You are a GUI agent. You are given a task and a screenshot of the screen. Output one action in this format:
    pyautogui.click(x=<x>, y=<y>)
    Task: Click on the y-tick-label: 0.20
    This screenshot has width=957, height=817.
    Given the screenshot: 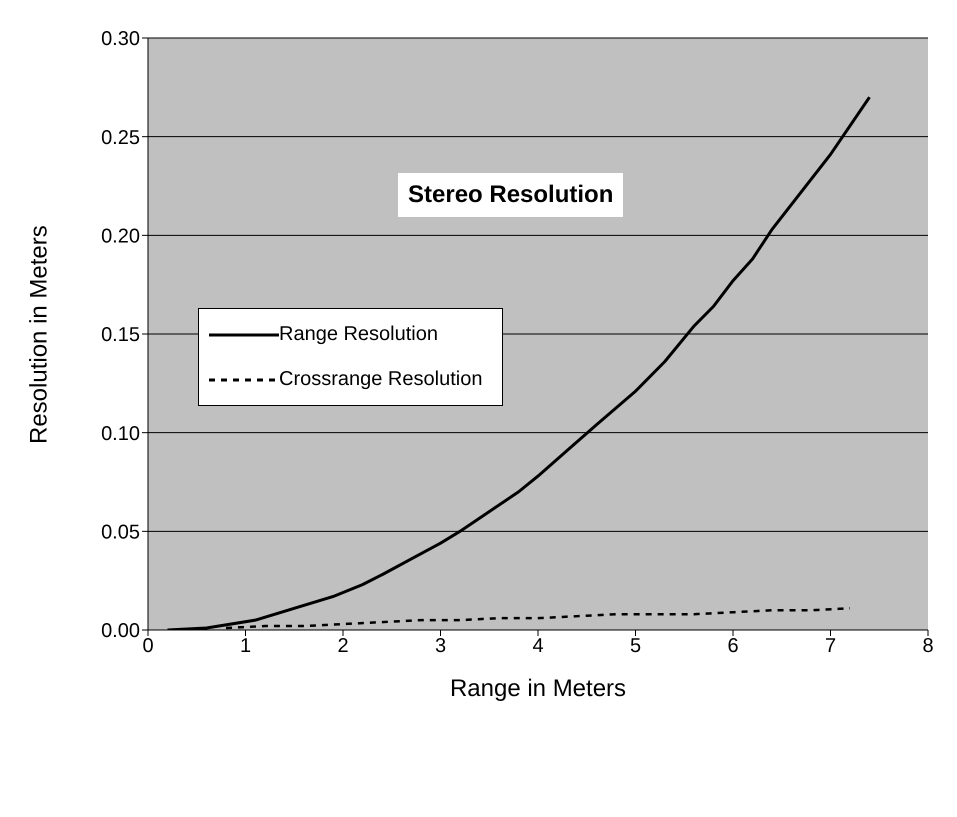 What is the action you would take?
    pyautogui.click(x=120, y=236)
    